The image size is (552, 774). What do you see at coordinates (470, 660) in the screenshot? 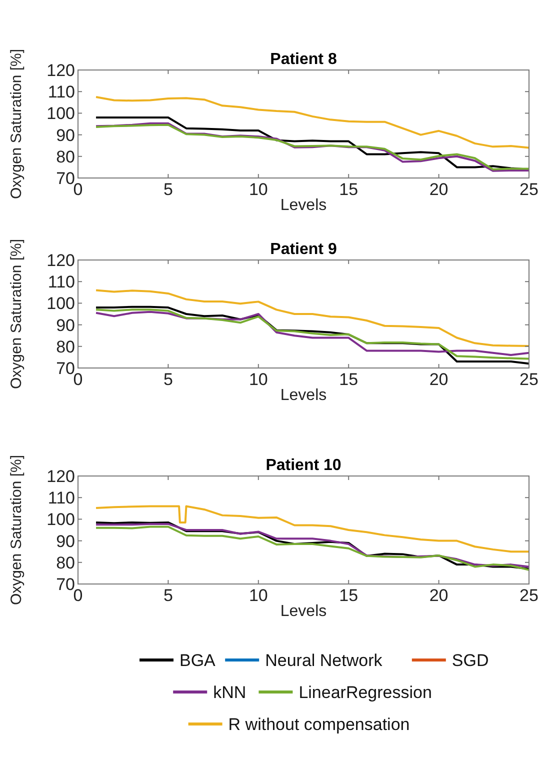
I see `legend-label: SGD` at bounding box center [470, 660].